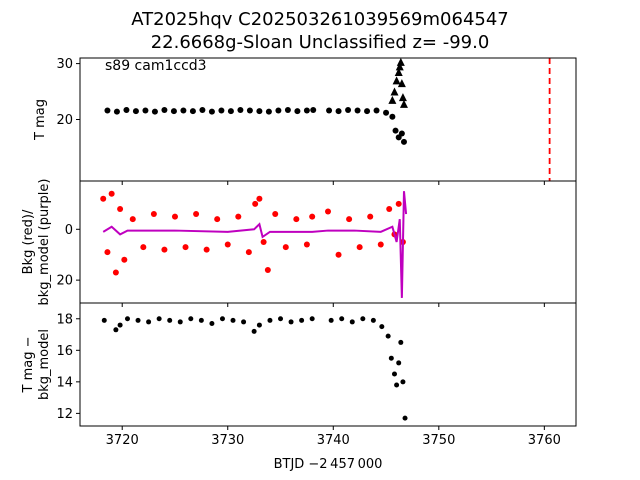  Describe the element at coordinates (64, 64) in the screenshot. I see `y-tick-label: 30` at that location.